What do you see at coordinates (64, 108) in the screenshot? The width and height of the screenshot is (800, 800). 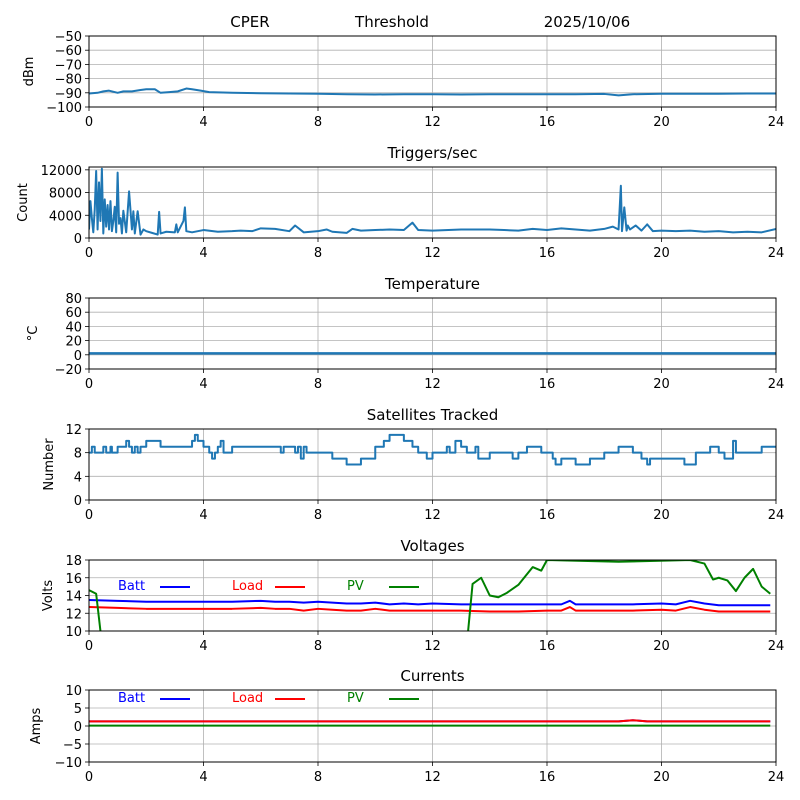 I see `y-tick-label: −100` at bounding box center [64, 108].